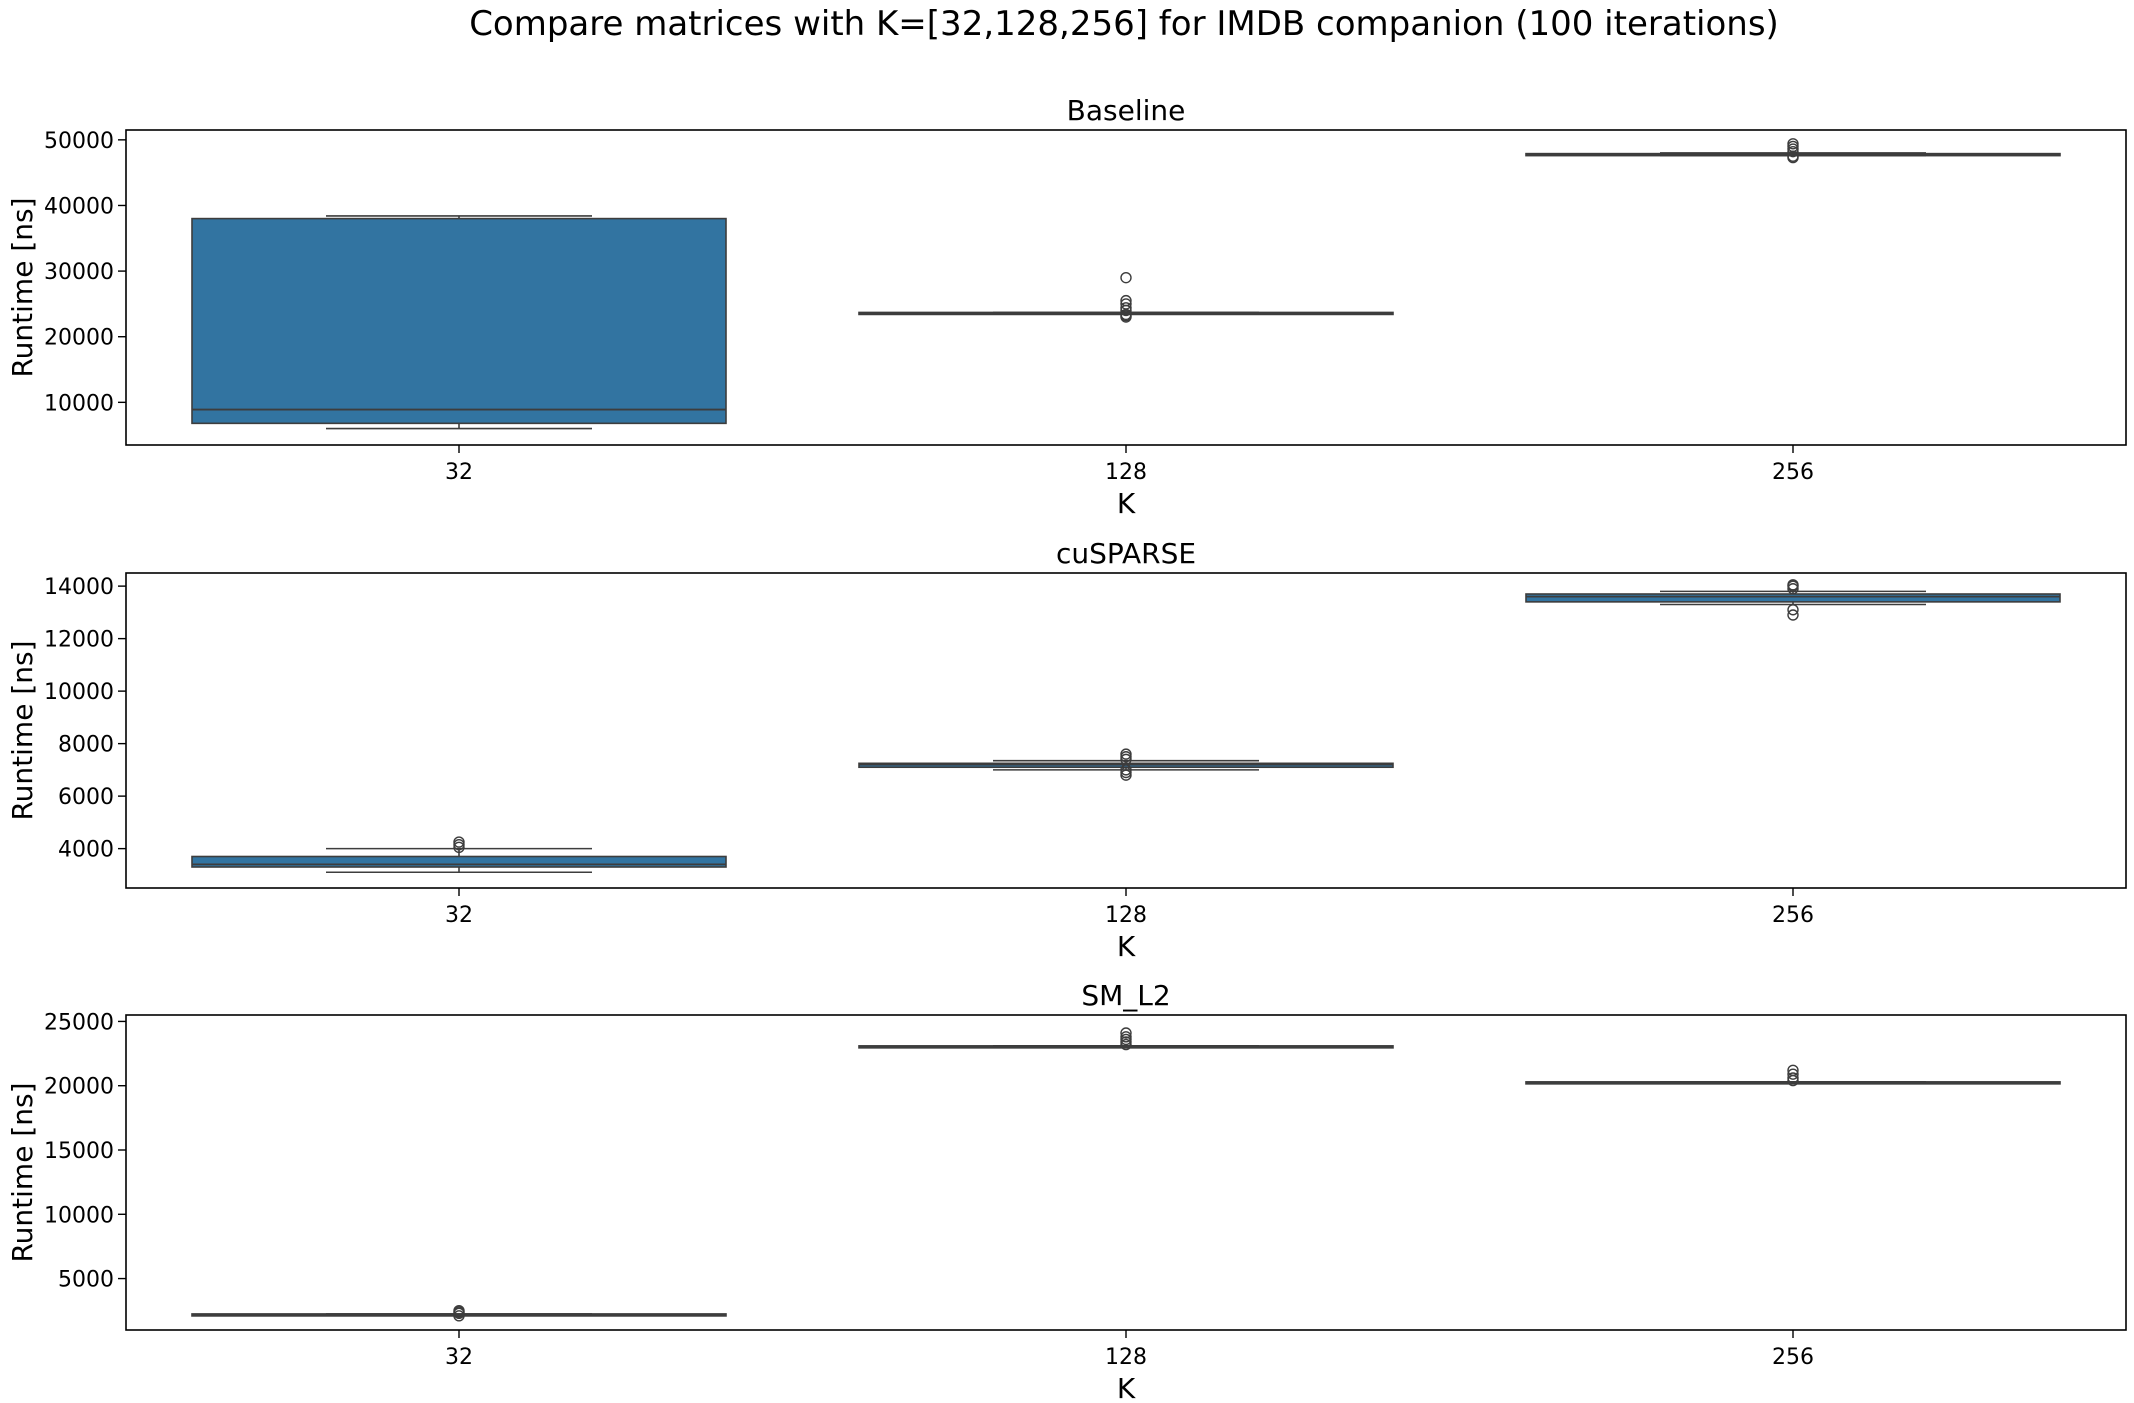 The height and width of the screenshot is (1403, 2134). I want to click on panel-title: cuSPARSE, so click(1126, 553).